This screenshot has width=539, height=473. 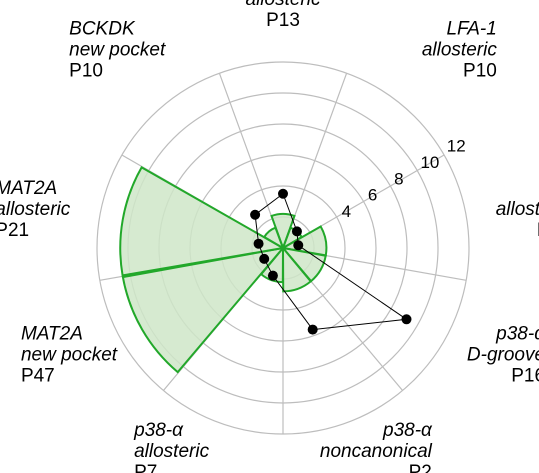 I want to click on tick-label: 8, so click(x=398, y=178).